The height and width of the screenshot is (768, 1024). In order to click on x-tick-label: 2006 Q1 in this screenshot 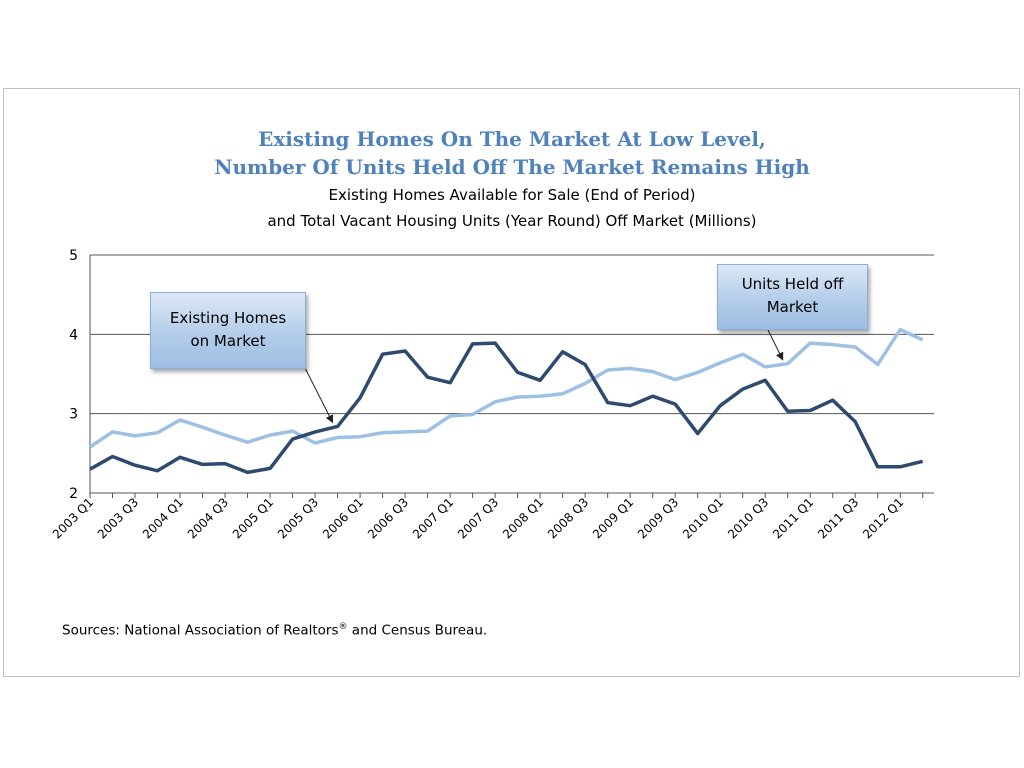, I will do `click(343, 518)`.